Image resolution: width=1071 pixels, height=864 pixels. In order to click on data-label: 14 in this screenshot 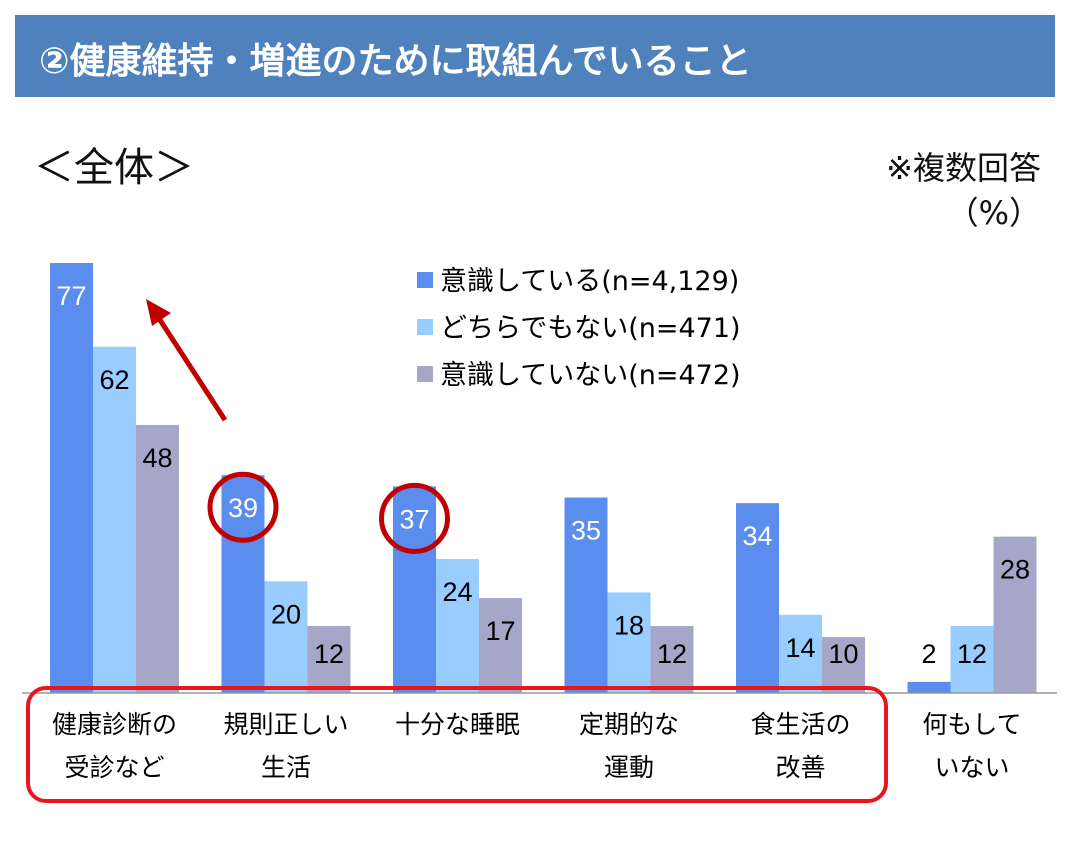, I will do `click(800, 648)`.